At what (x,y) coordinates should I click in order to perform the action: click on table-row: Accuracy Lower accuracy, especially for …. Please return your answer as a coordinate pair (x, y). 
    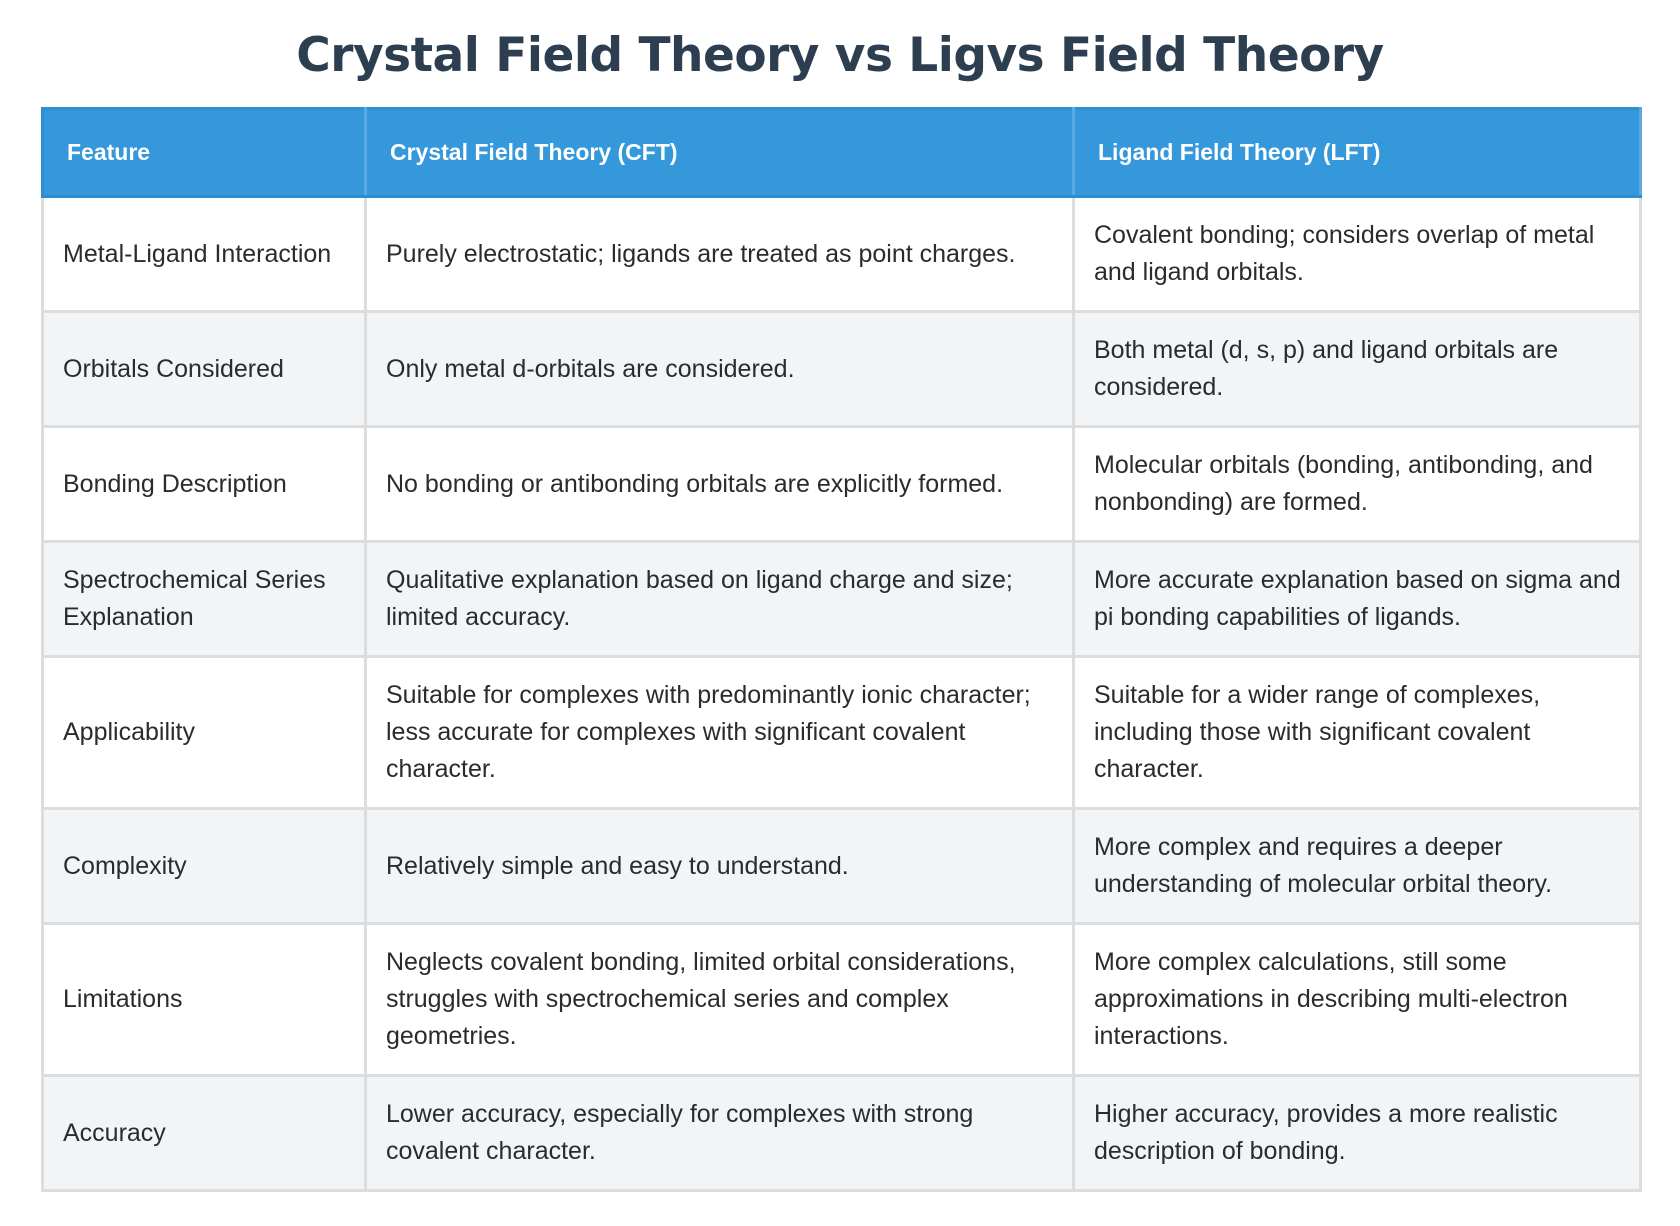
    Looking at the image, I should click on (841, 1133).